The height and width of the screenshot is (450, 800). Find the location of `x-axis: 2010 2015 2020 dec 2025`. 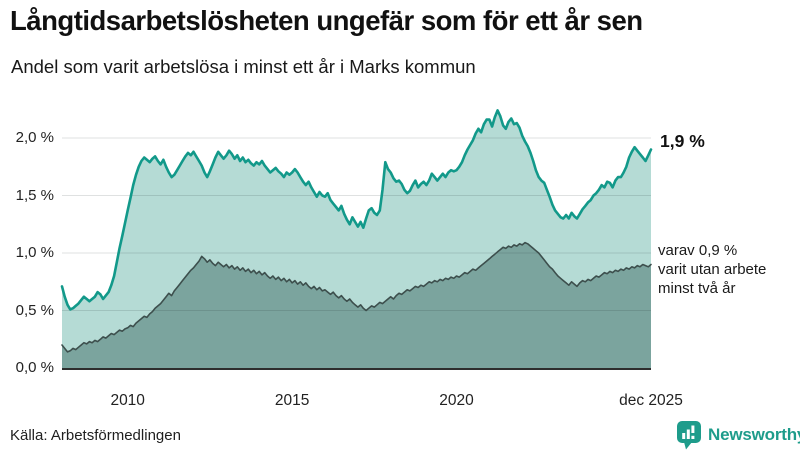

x-axis: 2010 2015 2020 dec 2025 is located at coordinates (400, 403).